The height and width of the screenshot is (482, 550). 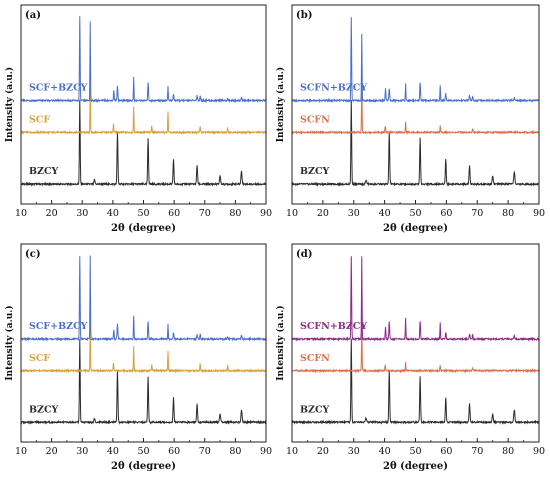 I want to click on panel-label: (d), so click(x=304, y=254).